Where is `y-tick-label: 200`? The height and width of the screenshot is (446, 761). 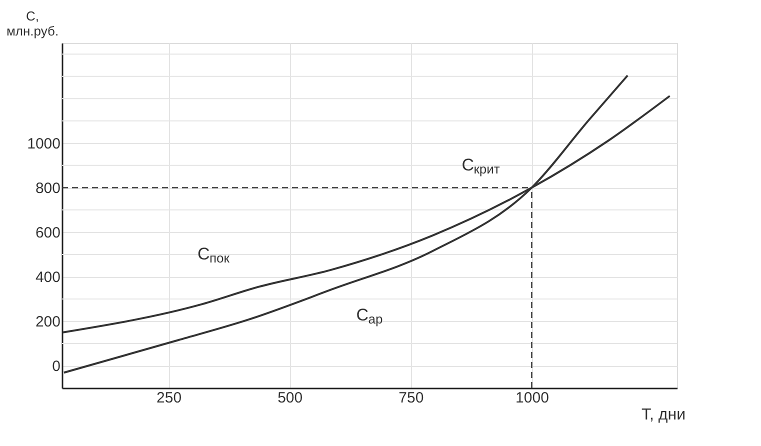
y-tick-label: 200 is located at coordinates (47, 322).